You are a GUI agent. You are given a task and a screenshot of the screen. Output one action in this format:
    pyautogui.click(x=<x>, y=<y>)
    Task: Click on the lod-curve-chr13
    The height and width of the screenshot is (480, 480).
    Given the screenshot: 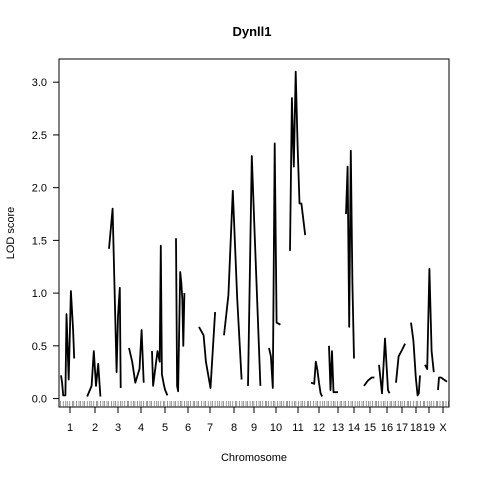 What is the action you would take?
    pyautogui.click(x=333, y=369)
    